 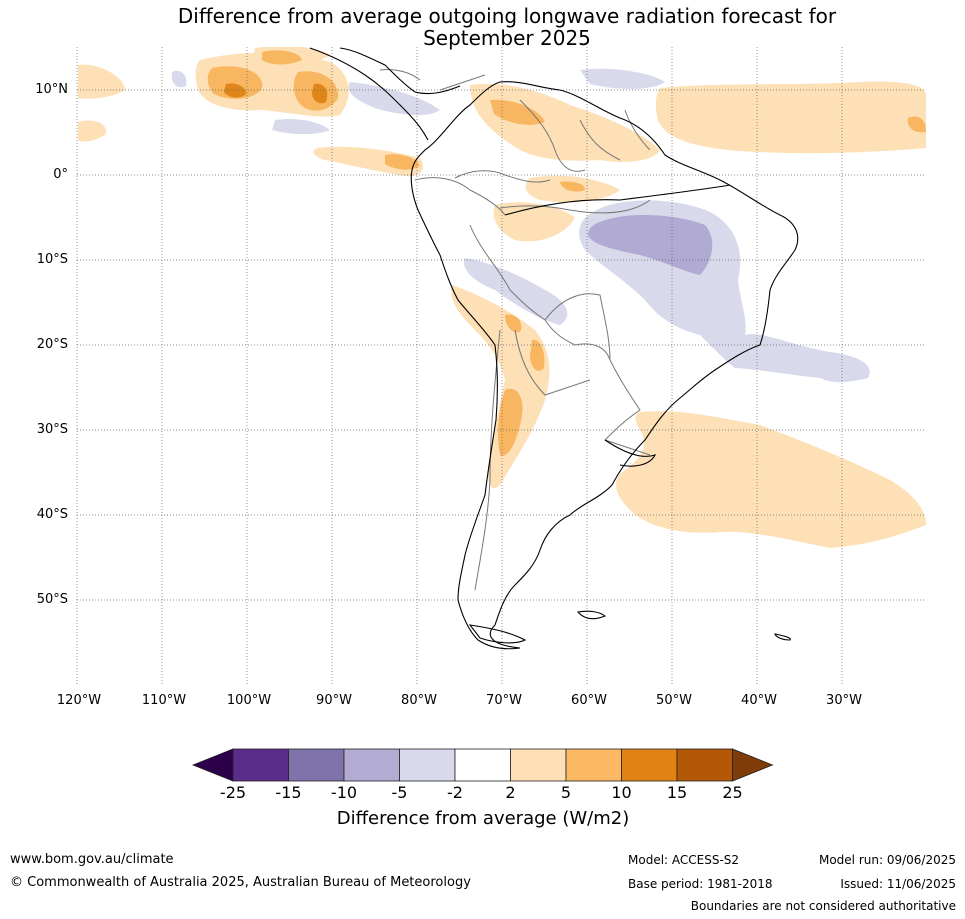 What do you see at coordinates (92, 859) in the screenshot?
I see `footer-website: www.bom.gov.au/climate` at bounding box center [92, 859].